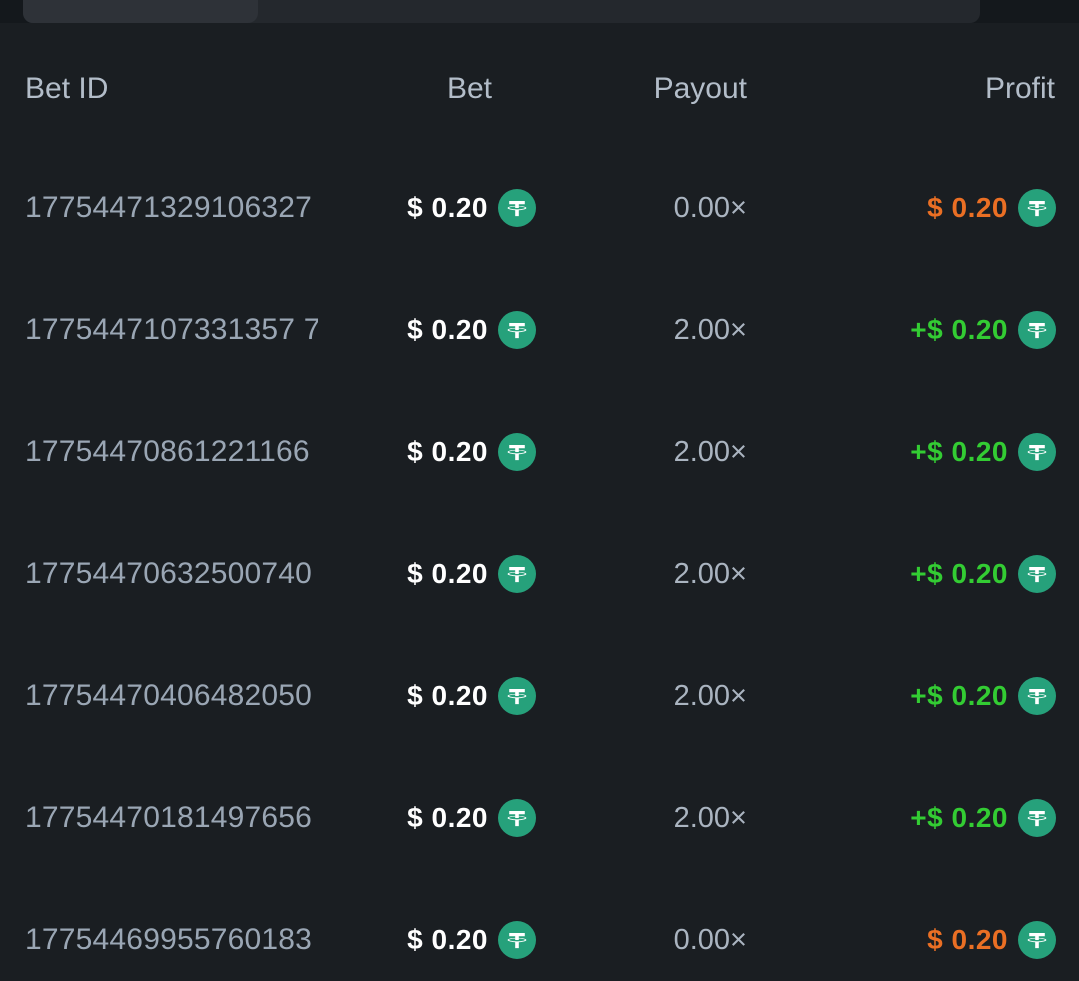 Image resolution: width=1079 pixels, height=981 pixels. Describe the element at coordinates (140, 11) in the screenshot. I see `tab-active` at that location.